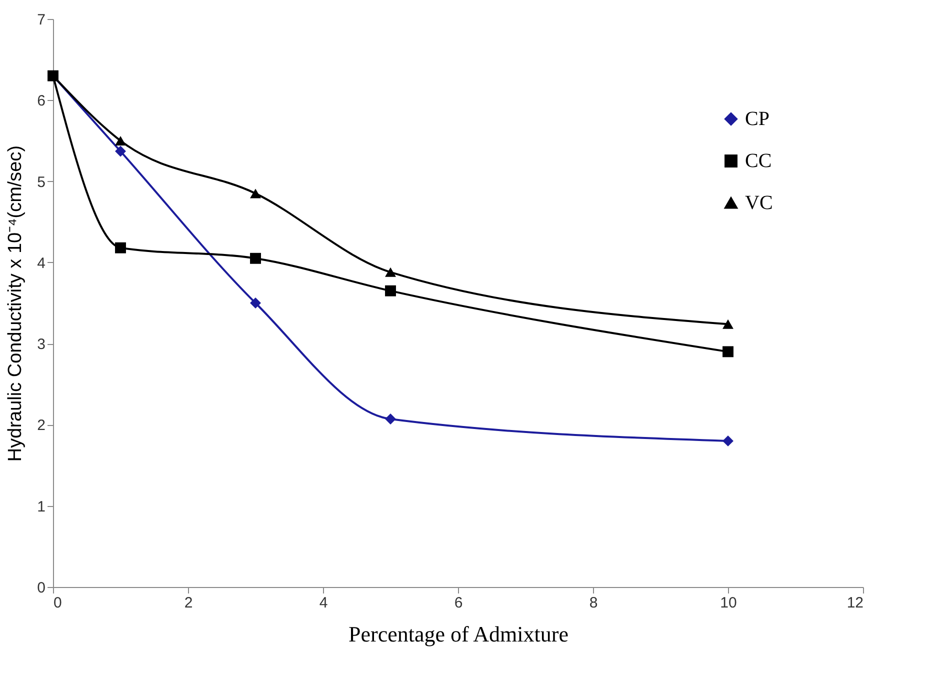 The image size is (939, 688). Describe the element at coordinates (855, 603) in the screenshot. I see `x-tick-label: 12` at that location.